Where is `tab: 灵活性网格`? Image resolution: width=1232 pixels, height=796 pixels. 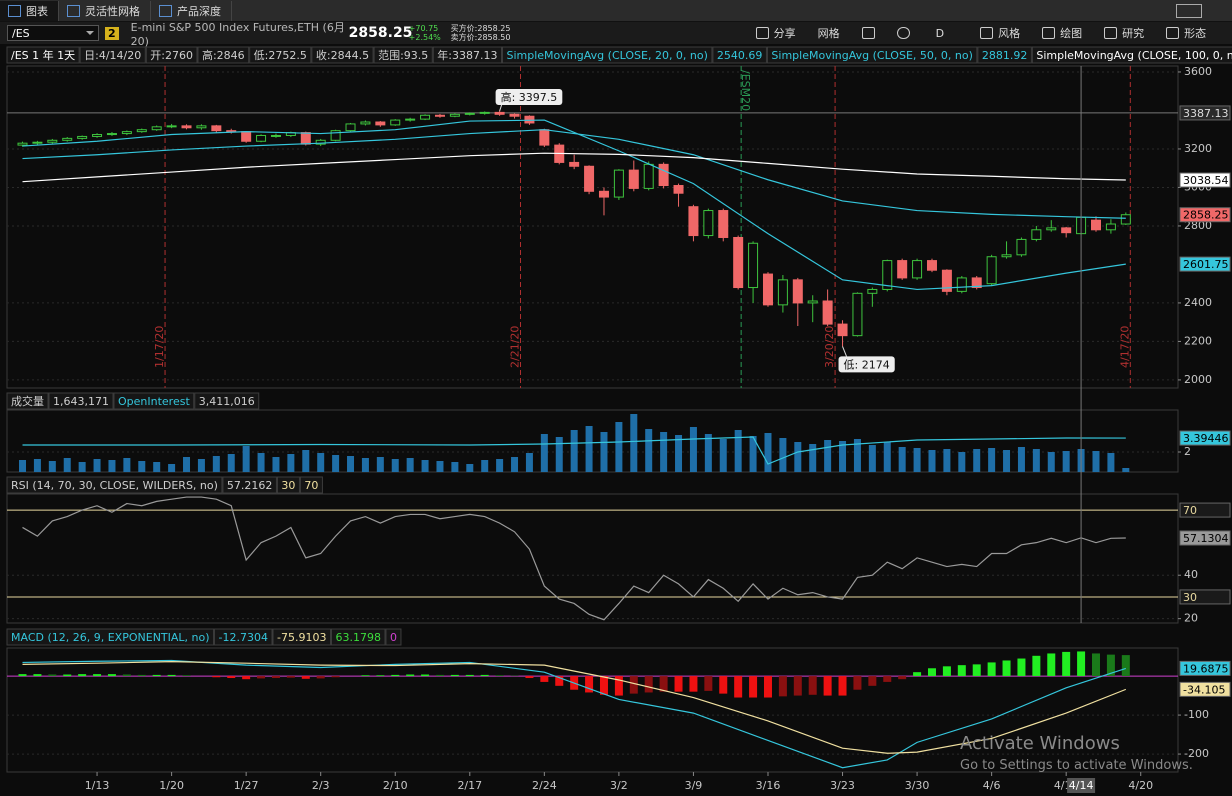 tab: 灵活性网格 is located at coordinates (105, 10).